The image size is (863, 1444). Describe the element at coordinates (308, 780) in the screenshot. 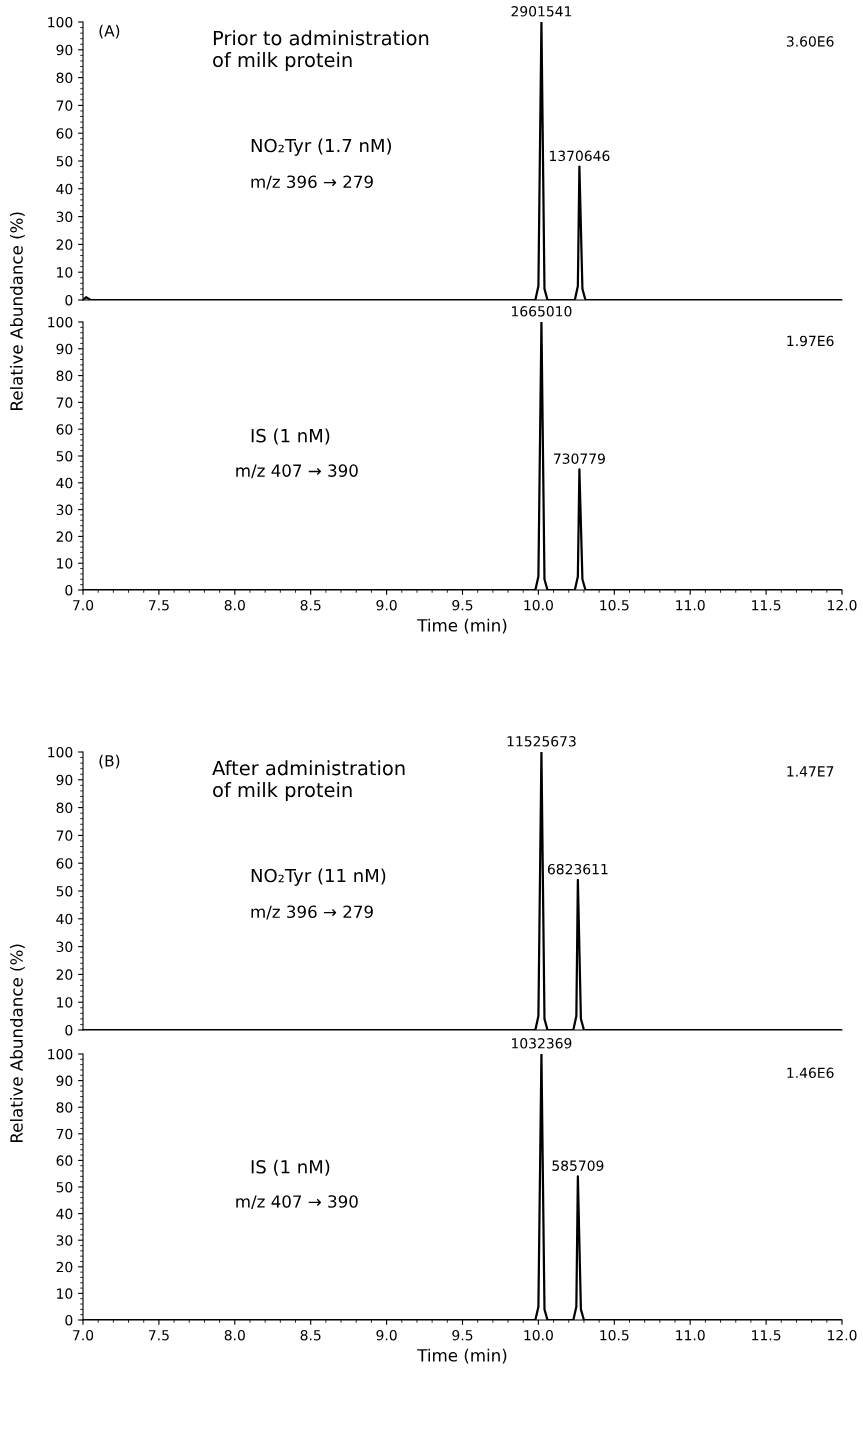

I see `annotation: After administration of milk protein` at that location.